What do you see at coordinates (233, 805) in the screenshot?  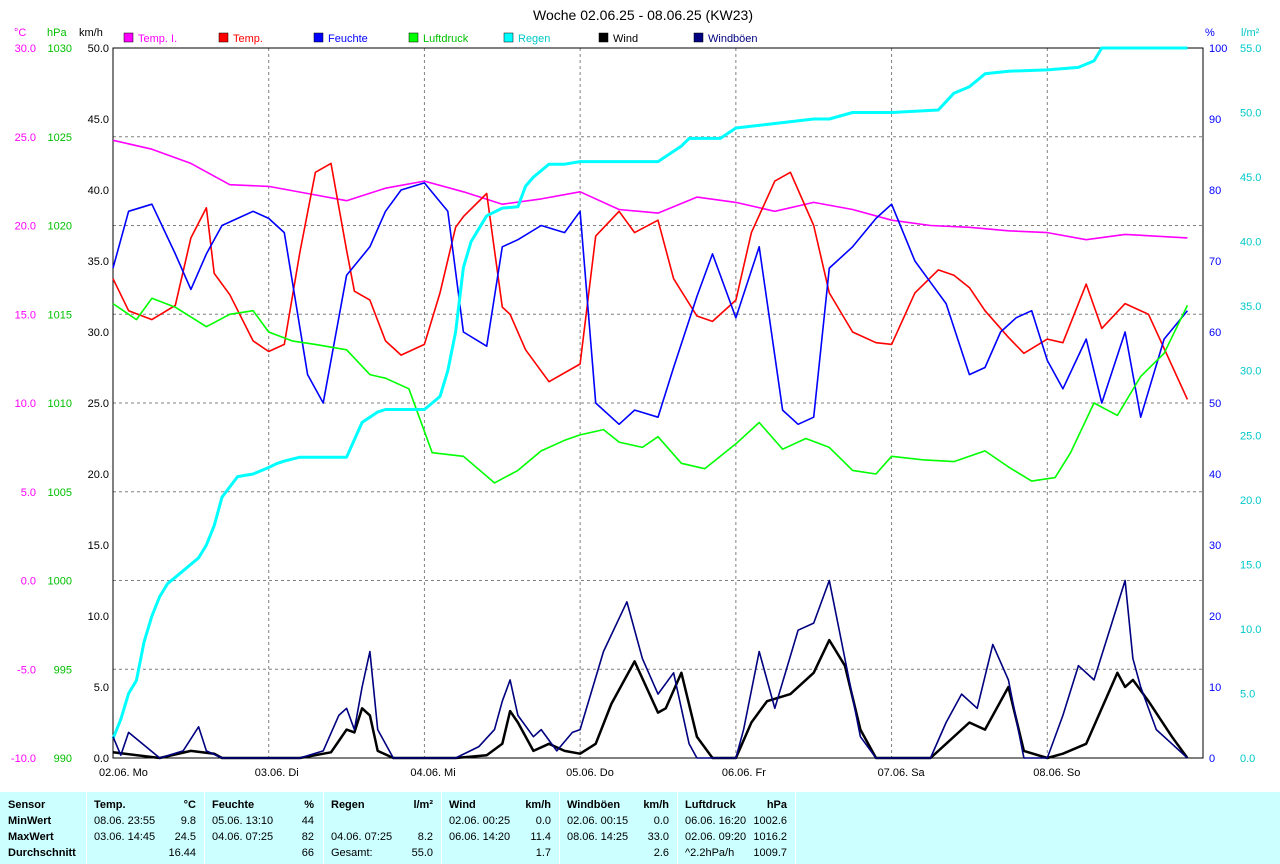 I see `summary-column-name: Feuchte` at bounding box center [233, 805].